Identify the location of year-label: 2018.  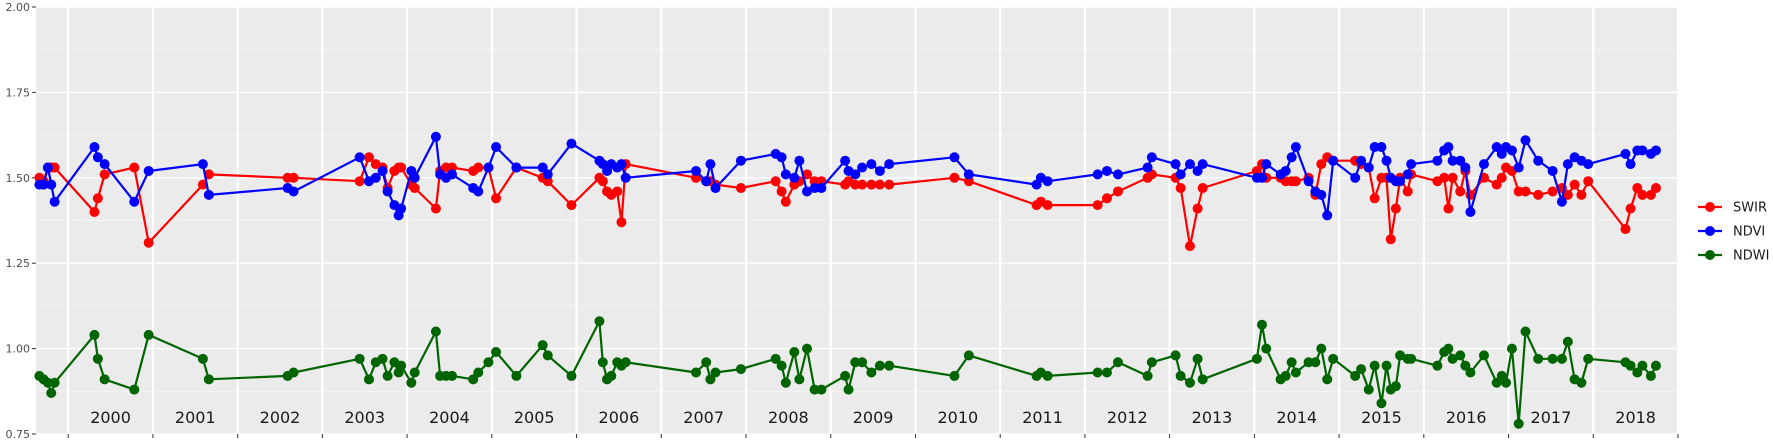
(1635, 417).